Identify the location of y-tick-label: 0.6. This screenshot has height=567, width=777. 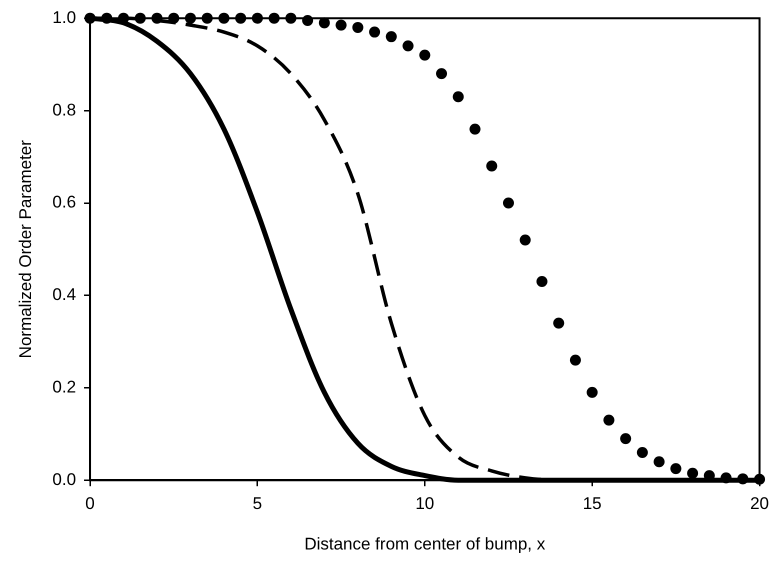
(64, 202).